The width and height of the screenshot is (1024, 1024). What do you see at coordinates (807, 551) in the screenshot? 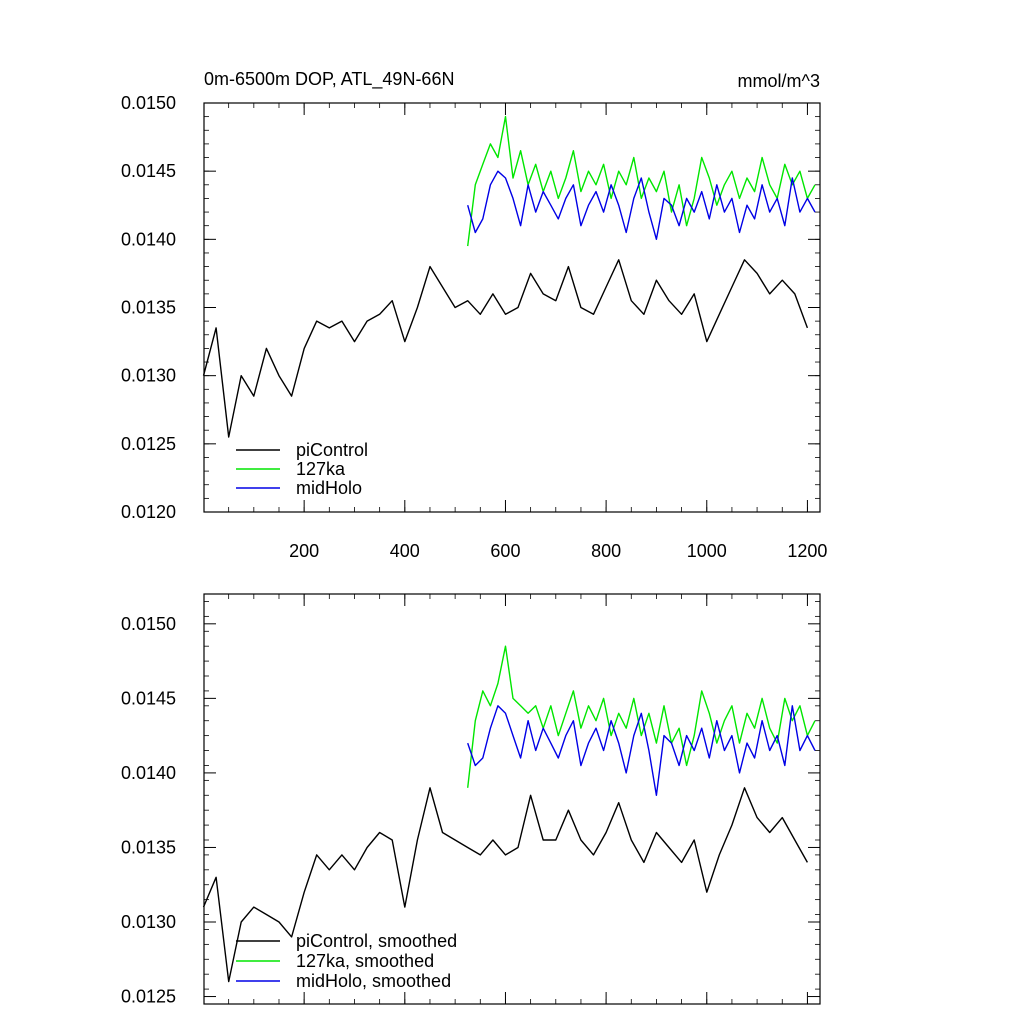
I see `x-tick-label-0-5: 1200` at bounding box center [807, 551].